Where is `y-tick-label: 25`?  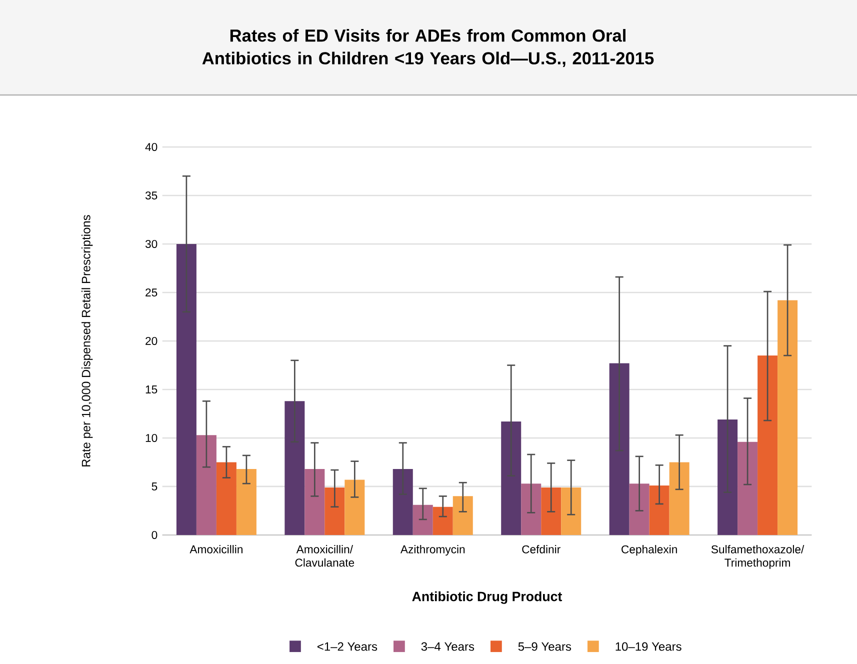
y-tick-label: 25 is located at coordinates (152, 292).